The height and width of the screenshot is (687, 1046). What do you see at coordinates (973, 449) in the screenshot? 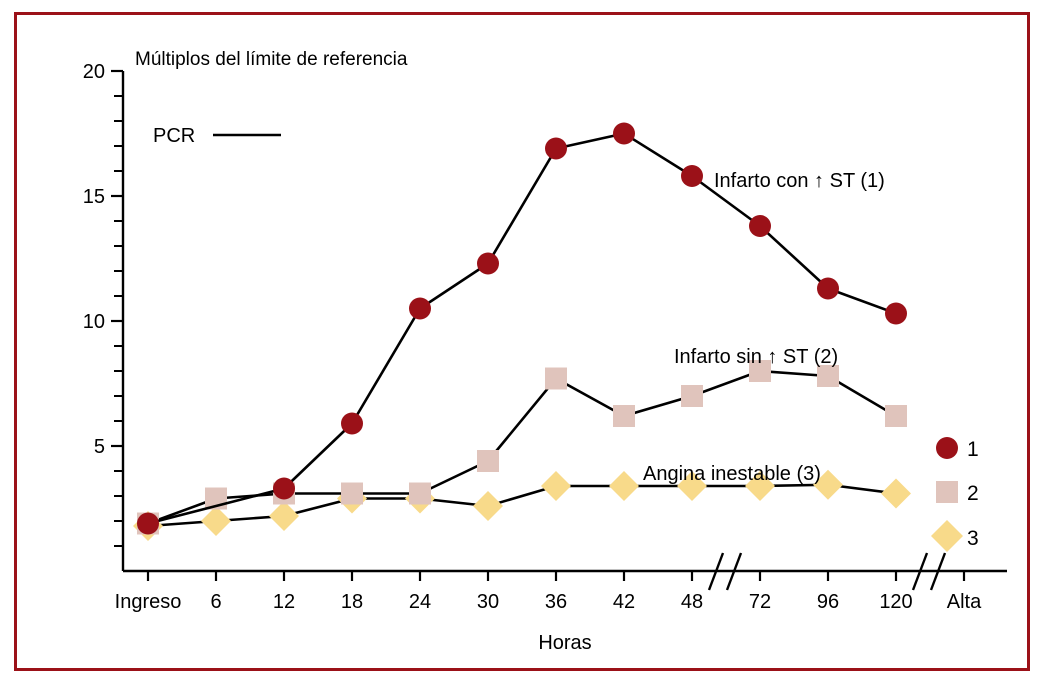
I see `legend-label-1: 1` at bounding box center [973, 449].